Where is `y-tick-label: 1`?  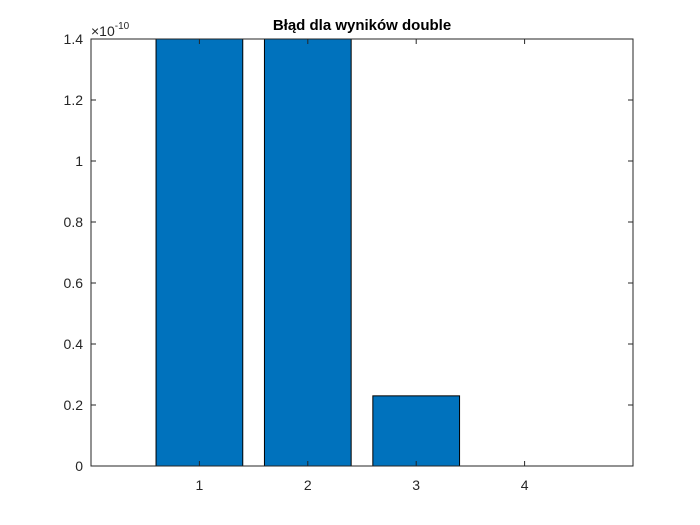
y-tick-label: 1 is located at coordinates (79, 161).